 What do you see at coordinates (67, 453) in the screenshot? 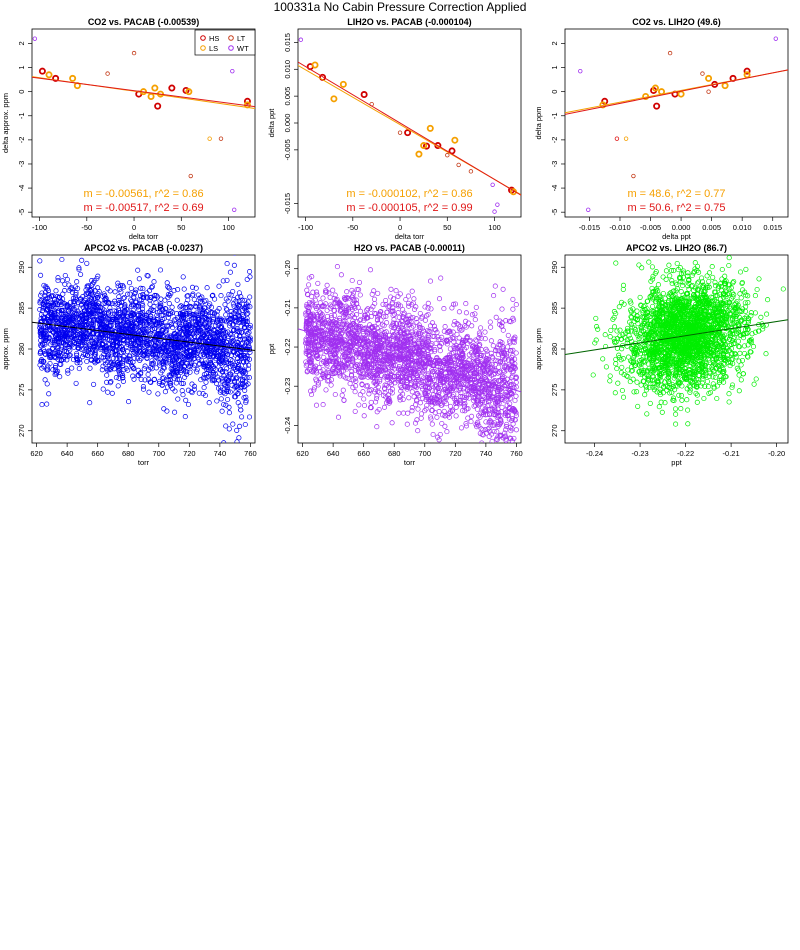
I see `x-tick-label: 640` at bounding box center [67, 453].